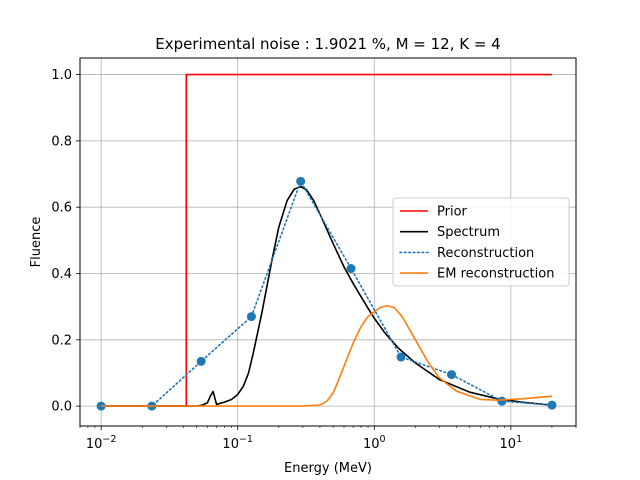  Describe the element at coordinates (374, 443) in the screenshot. I see `x-tick-label: 10⁰` at that location.